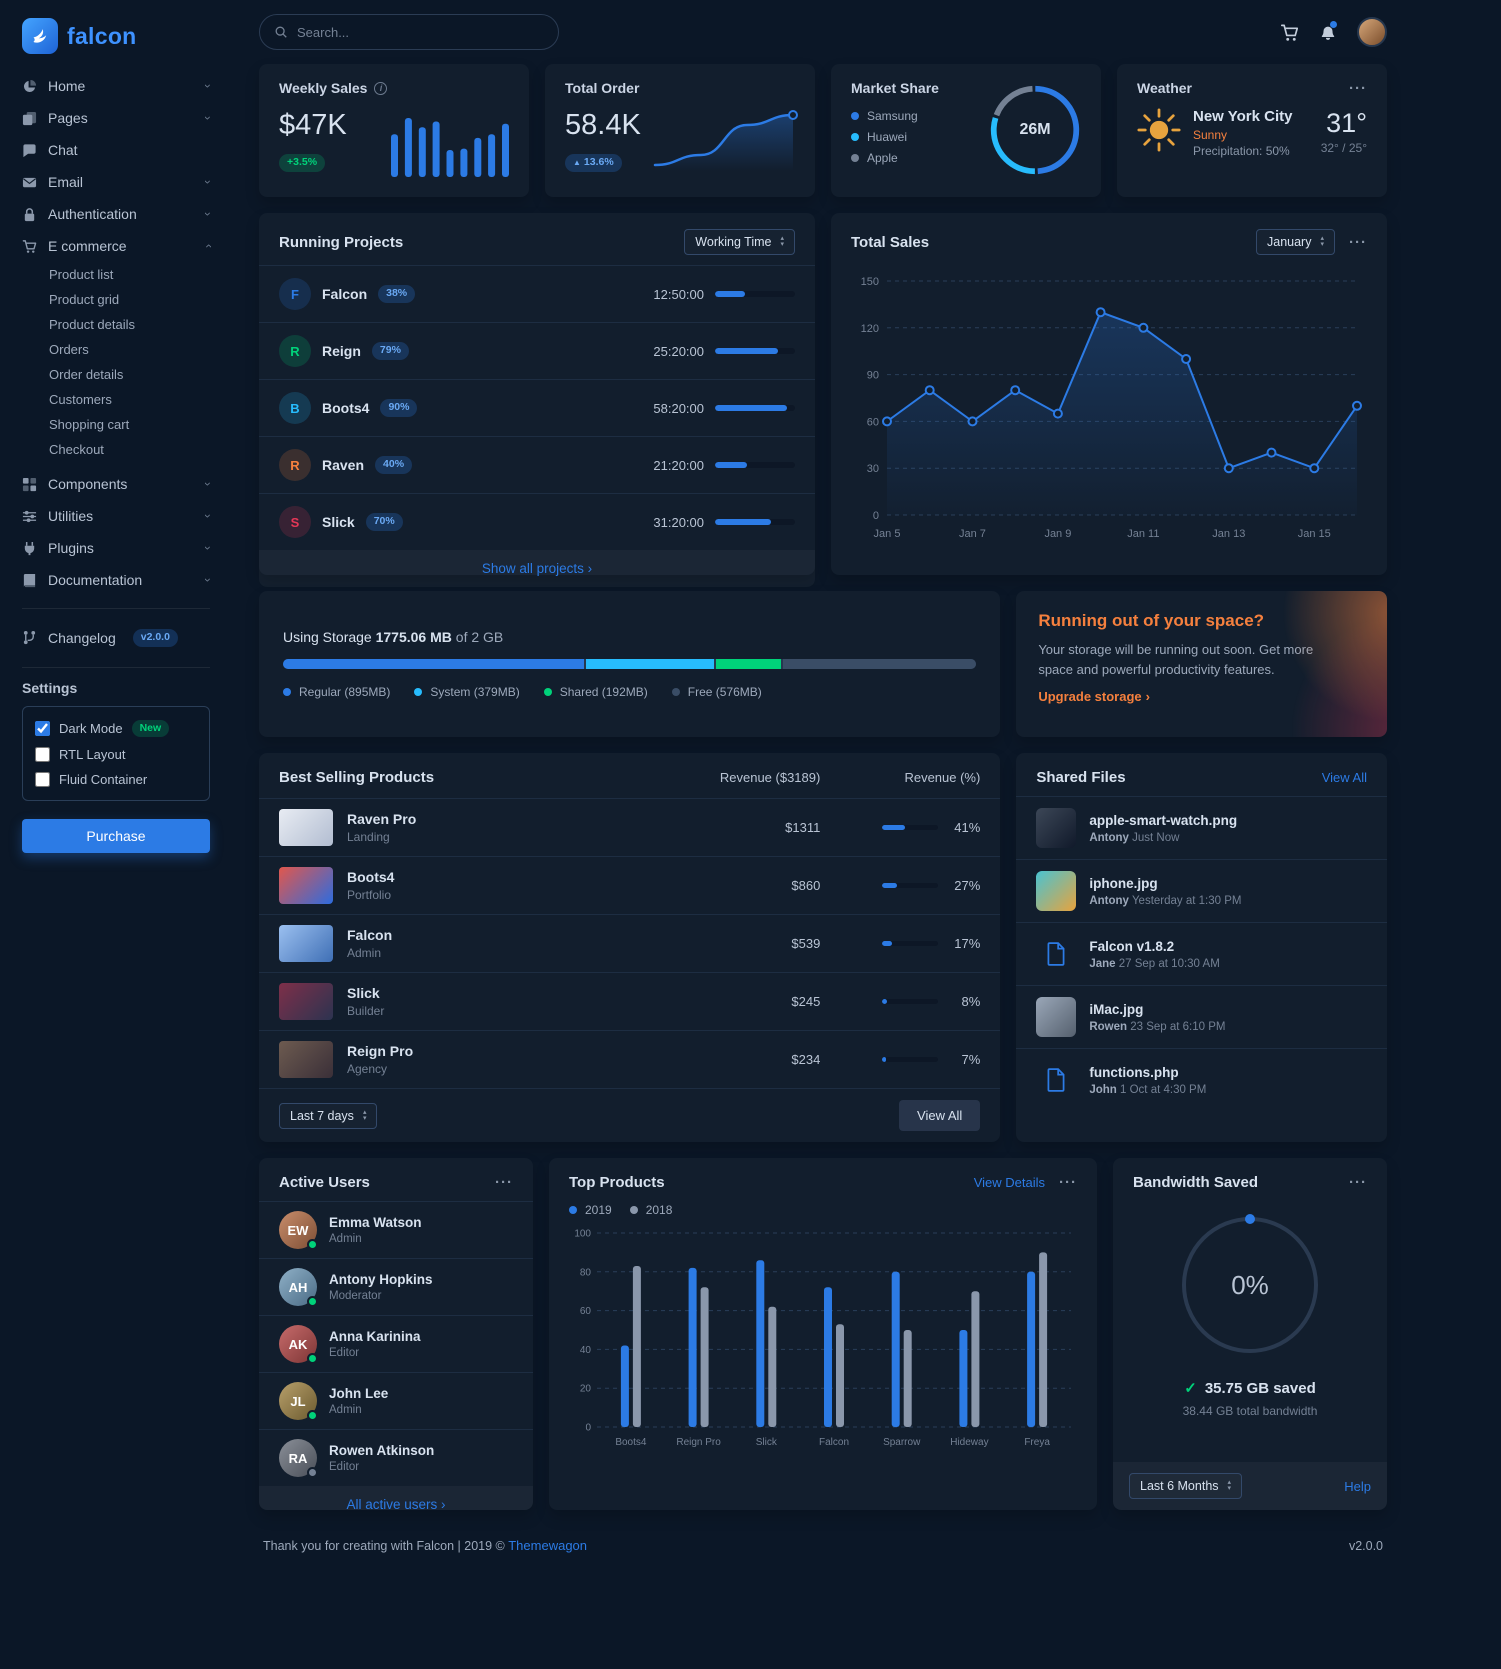 Image resolution: width=1501 pixels, height=1669 pixels. What do you see at coordinates (1333, 24) in the screenshot?
I see `notification-dot` at bounding box center [1333, 24].